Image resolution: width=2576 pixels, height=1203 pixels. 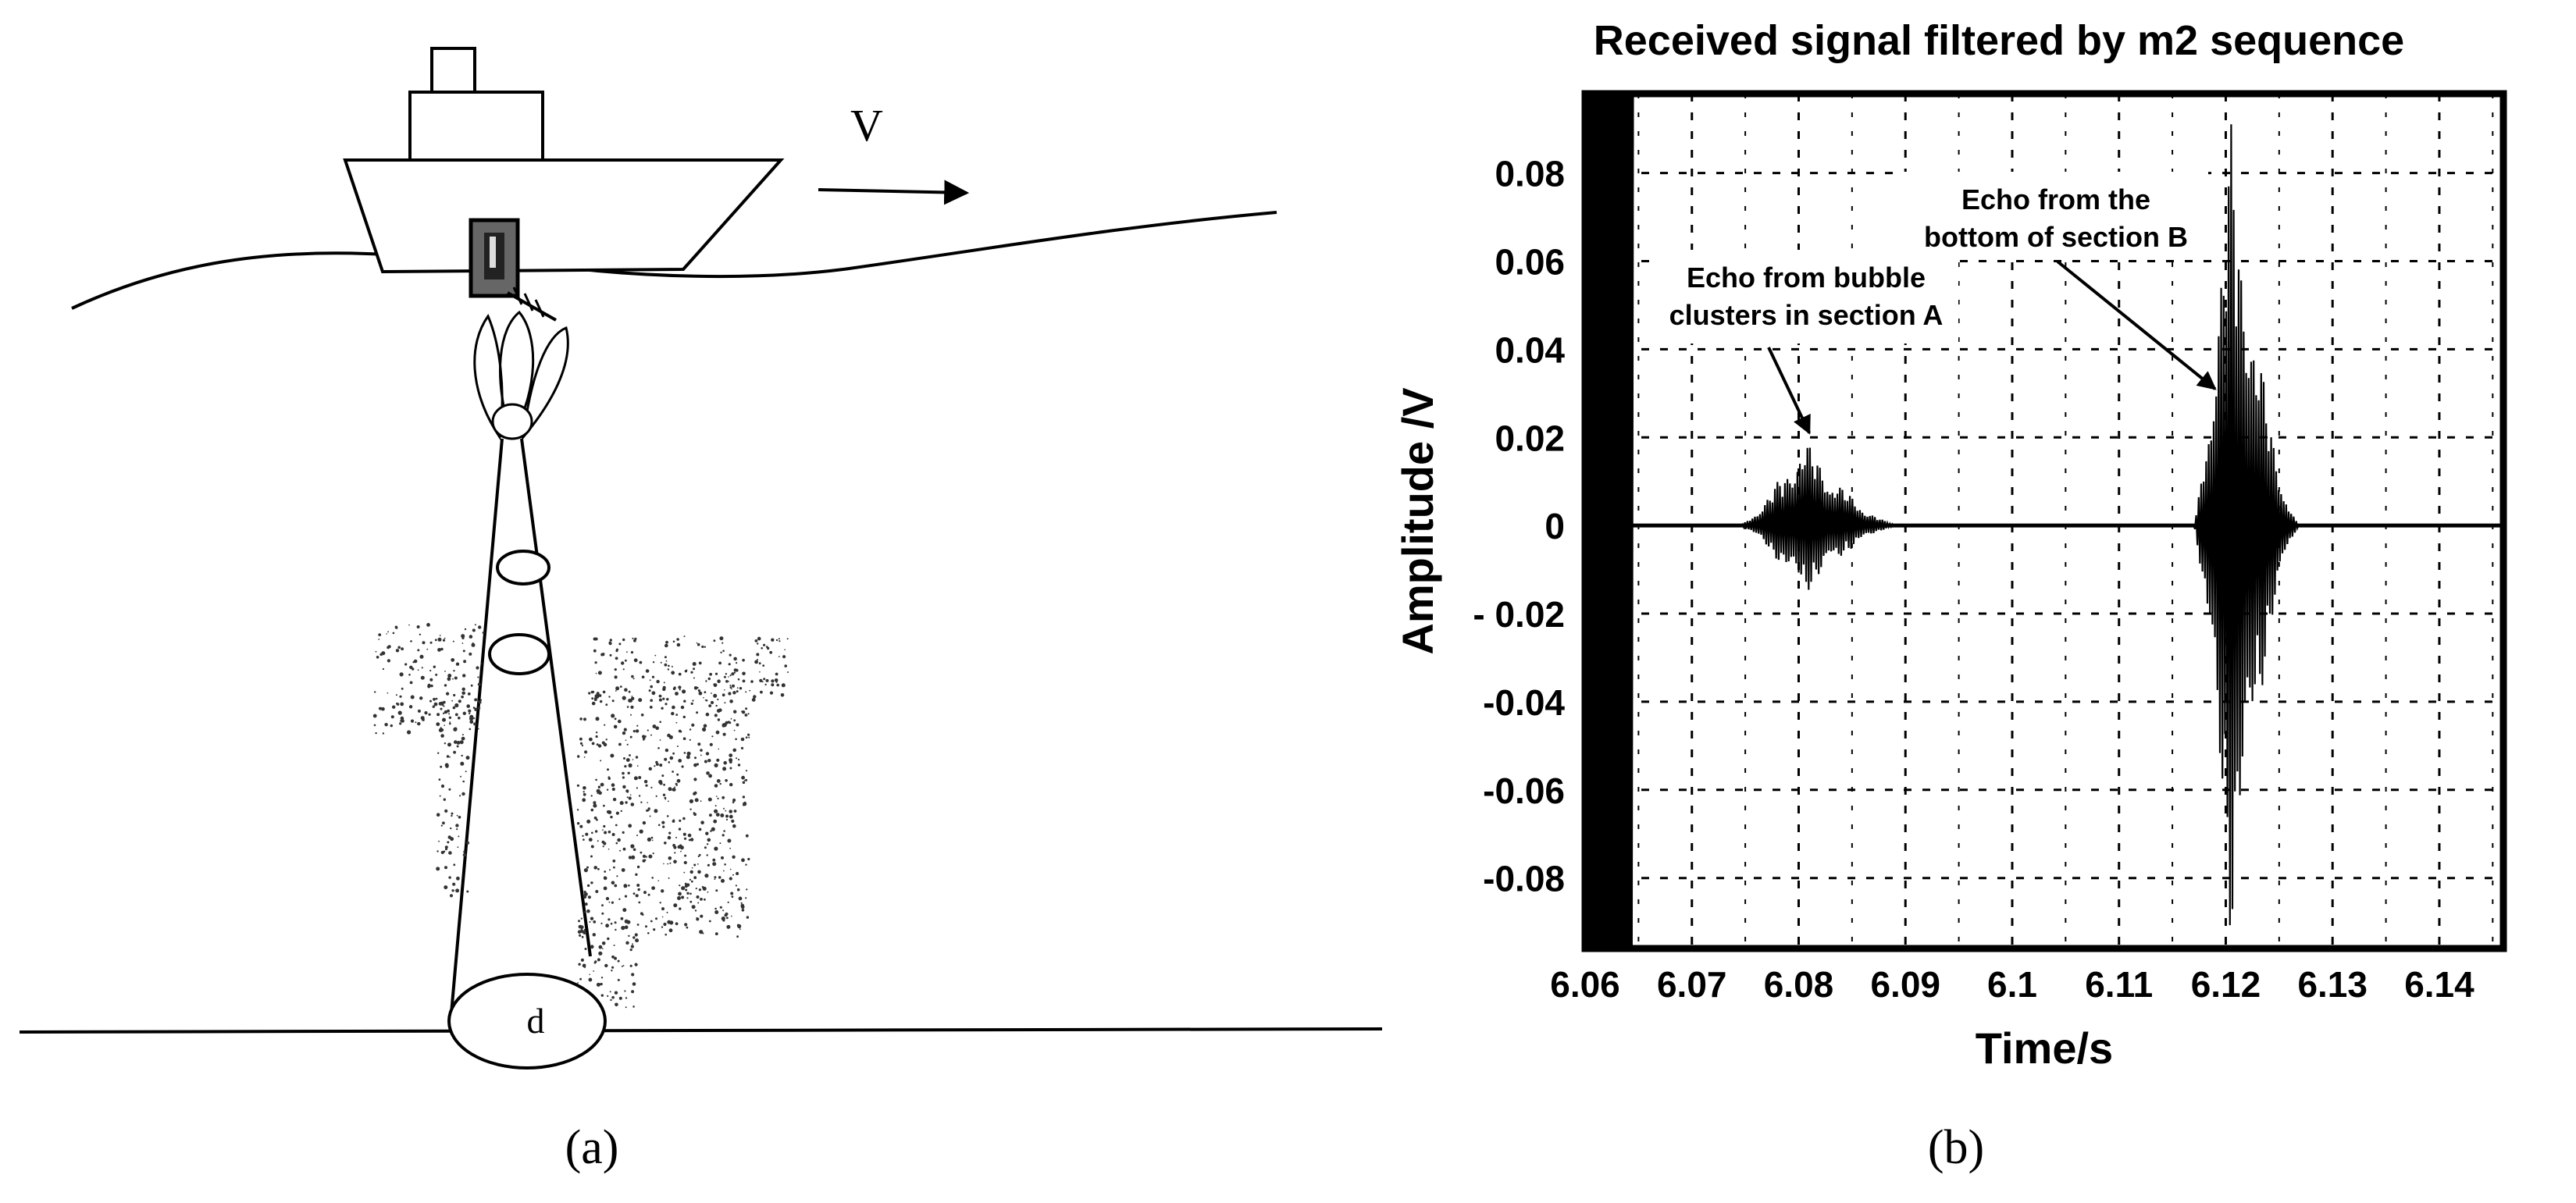 What do you see at coordinates (2332, 985) in the screenshot?
I see `x-tick-label: 6.13` at bounding box center [2332, 985].